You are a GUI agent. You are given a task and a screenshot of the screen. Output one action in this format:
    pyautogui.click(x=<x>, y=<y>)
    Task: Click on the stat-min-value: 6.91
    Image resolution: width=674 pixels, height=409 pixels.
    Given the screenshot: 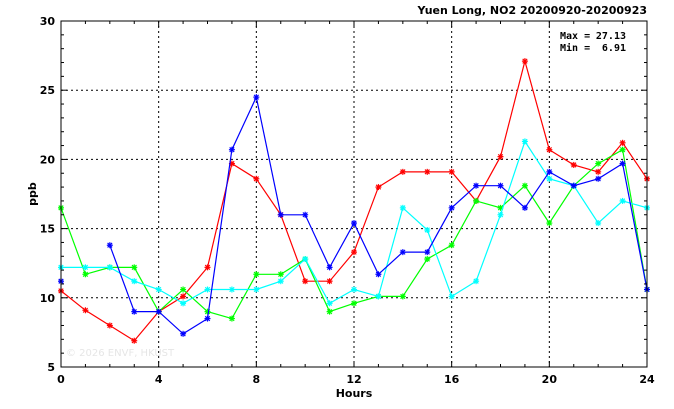 What is the action you would take?
    pyautogui.click(x=614, y=48)
    